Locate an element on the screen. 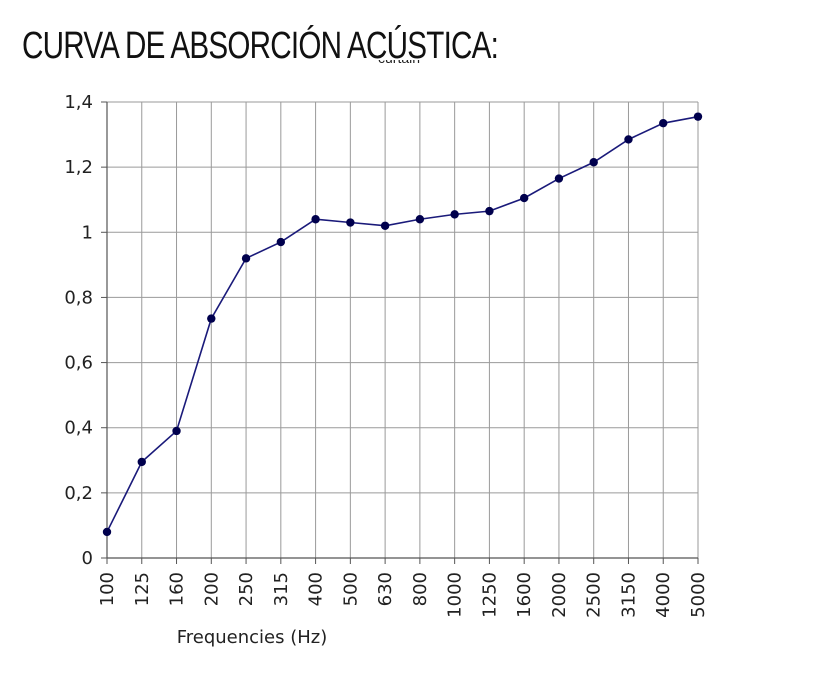  x-tick-label: 125 is located at coordinates (142, 589).